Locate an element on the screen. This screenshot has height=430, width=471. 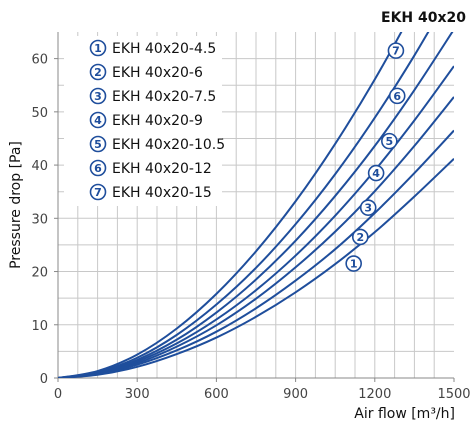
curve-marker-label: 4 is located at coordinates (376, 173).